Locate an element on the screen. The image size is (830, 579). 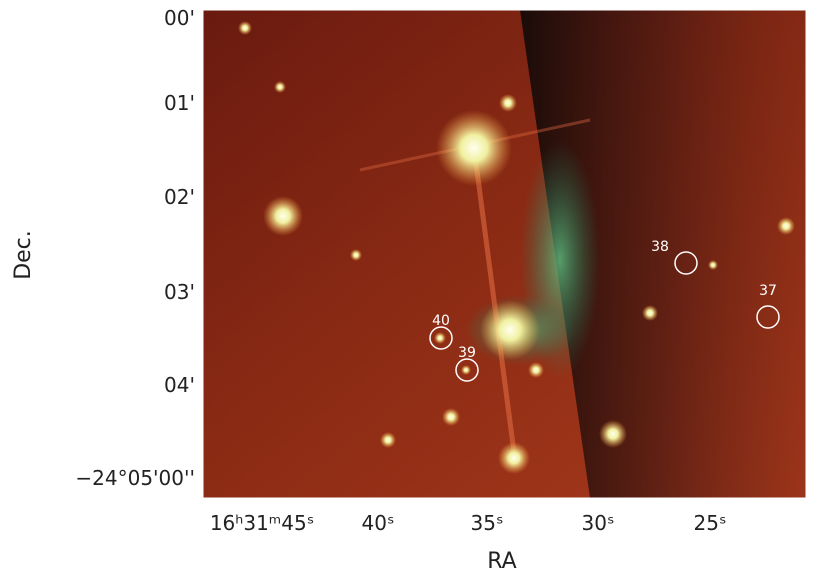
x-tick-label: 30ˢ is located at coordinates (598, 523).